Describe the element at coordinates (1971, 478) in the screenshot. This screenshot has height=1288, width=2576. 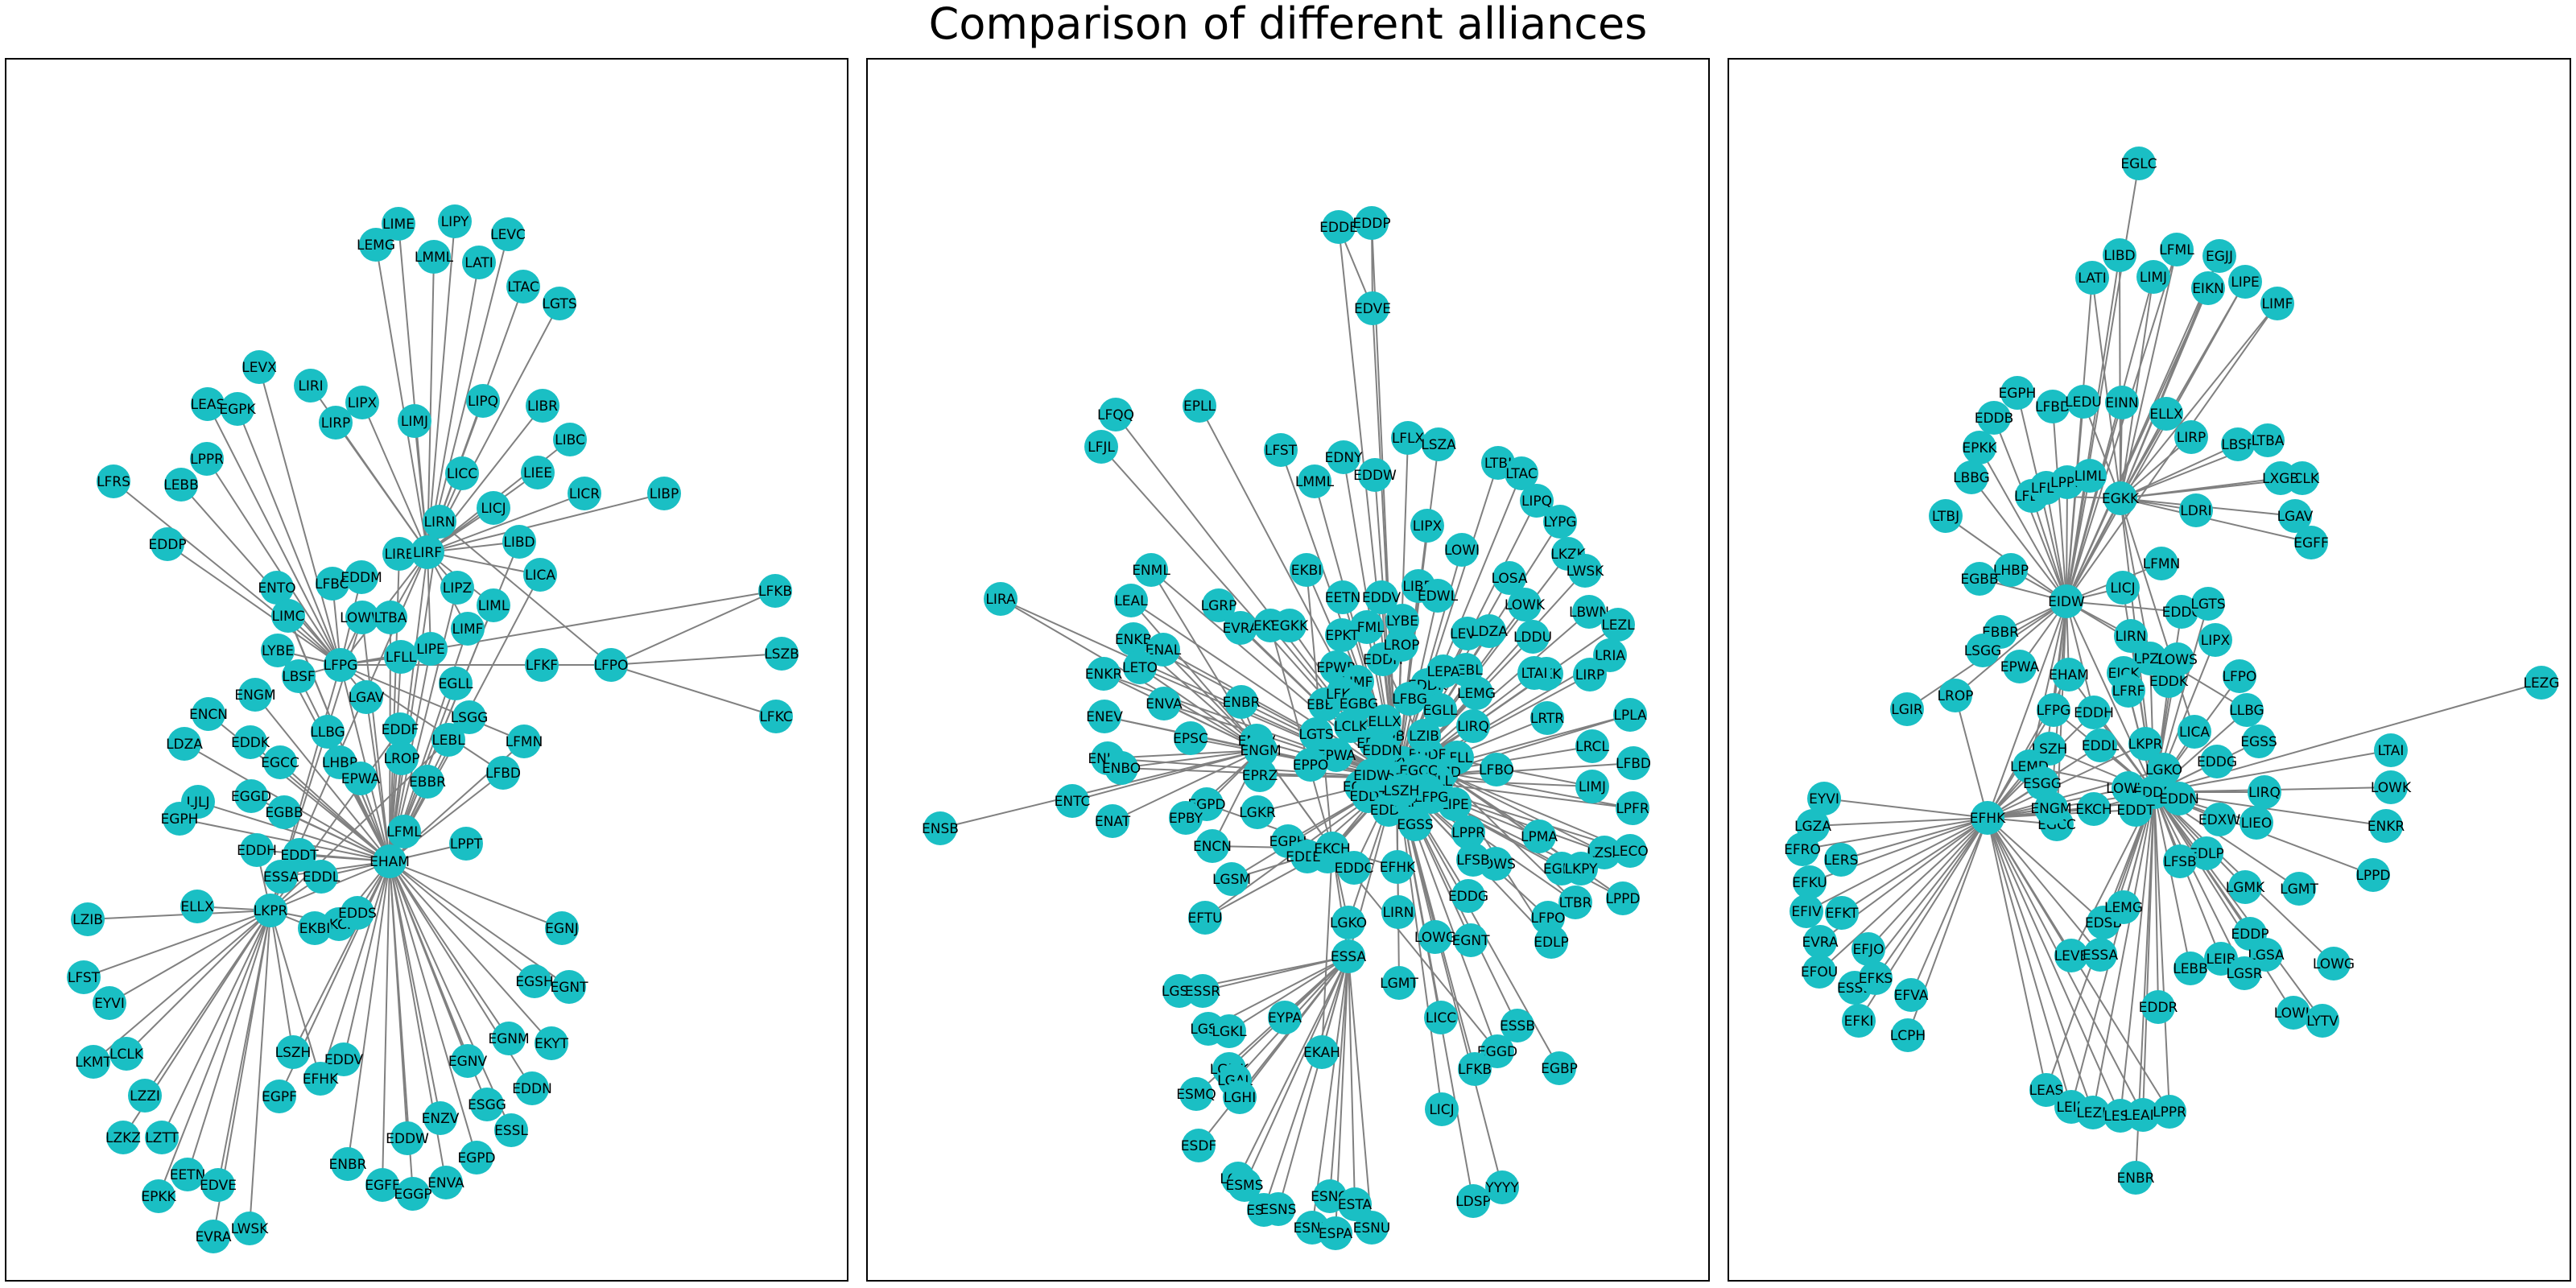
I see `node-label: LBBG` at that location.